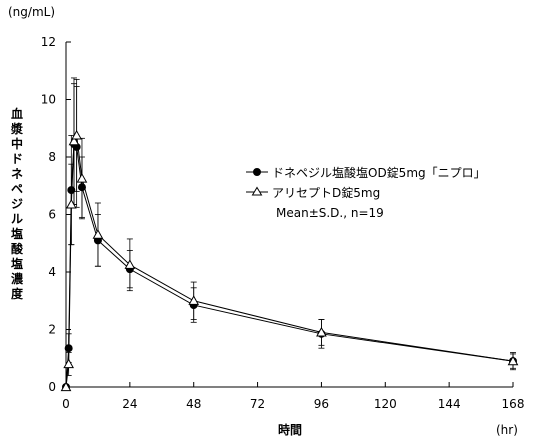 The width and height of the screenshot is (537, 438). What do you see at coordinates (17, 189) in the screenshot?
I see `y-axis-label-char: ペ` at bounding box center [17, 189].